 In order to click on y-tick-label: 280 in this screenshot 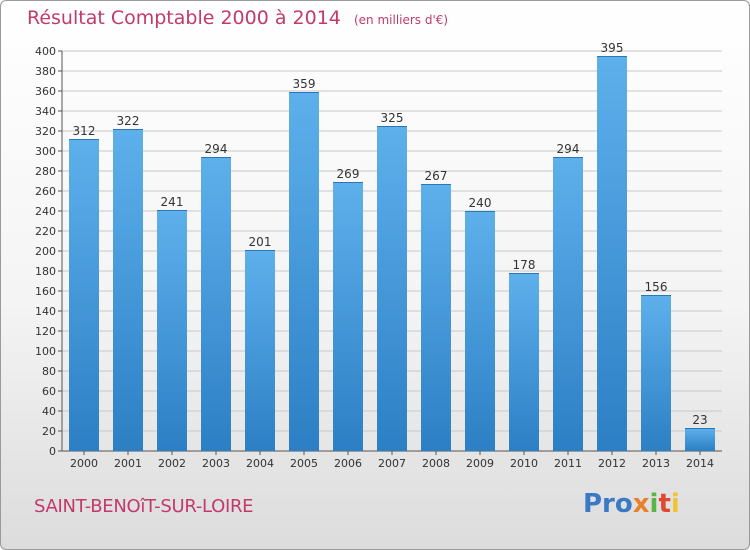, I will do `click(45, 171)`.